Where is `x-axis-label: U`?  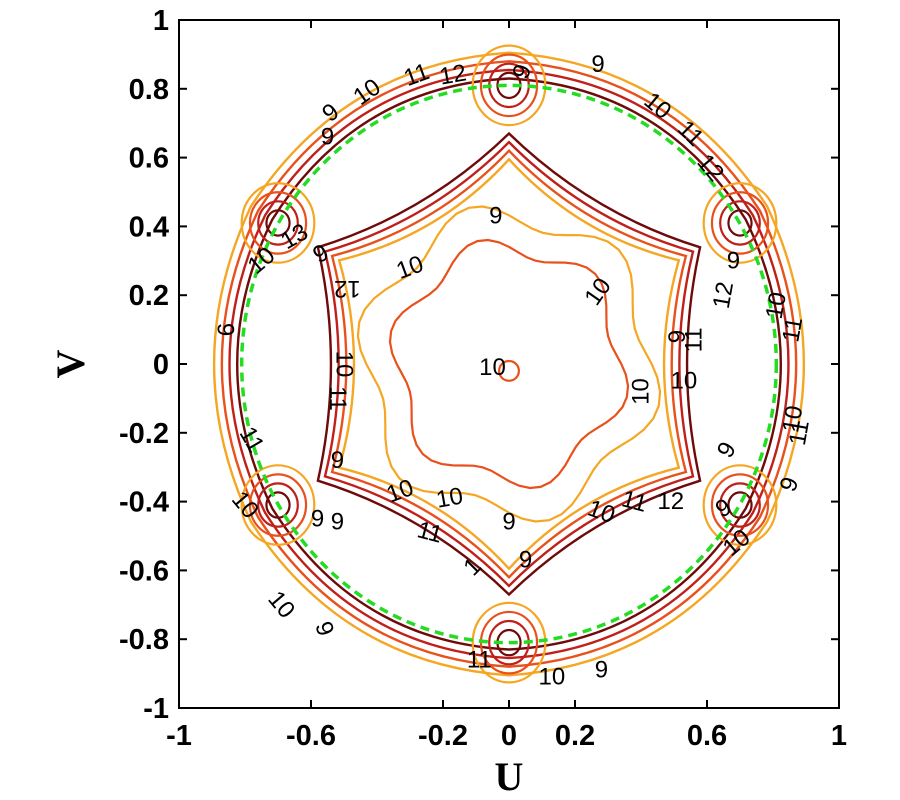 x-axis-label: U is located at coordinates (509, 776).